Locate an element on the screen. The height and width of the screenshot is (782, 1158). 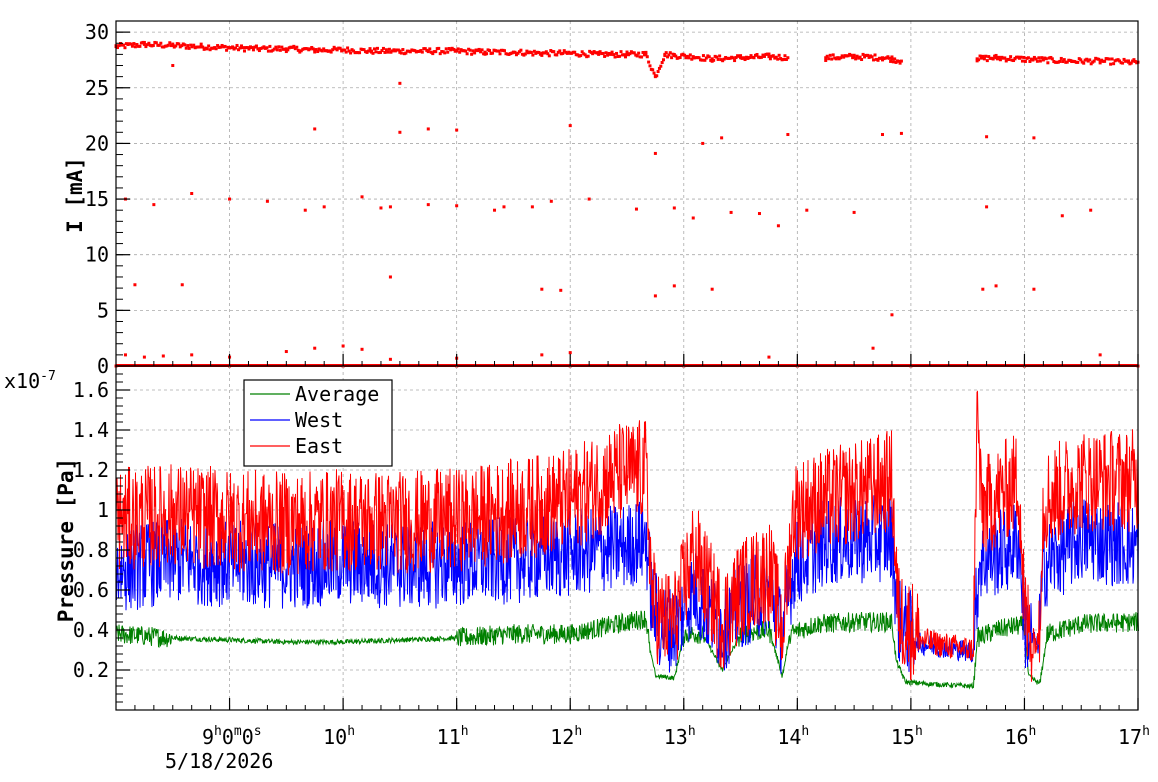
x-tick-label: 12h is located at coordinates (566, 736).